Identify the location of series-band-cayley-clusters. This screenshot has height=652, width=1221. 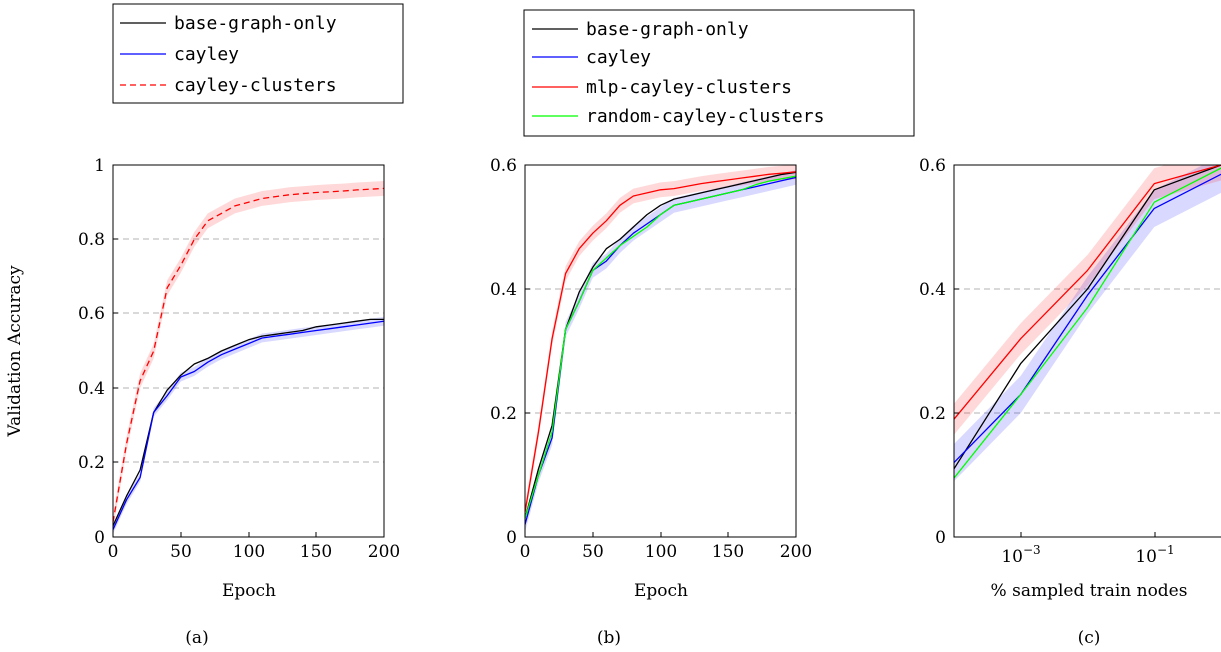
(248, 355).